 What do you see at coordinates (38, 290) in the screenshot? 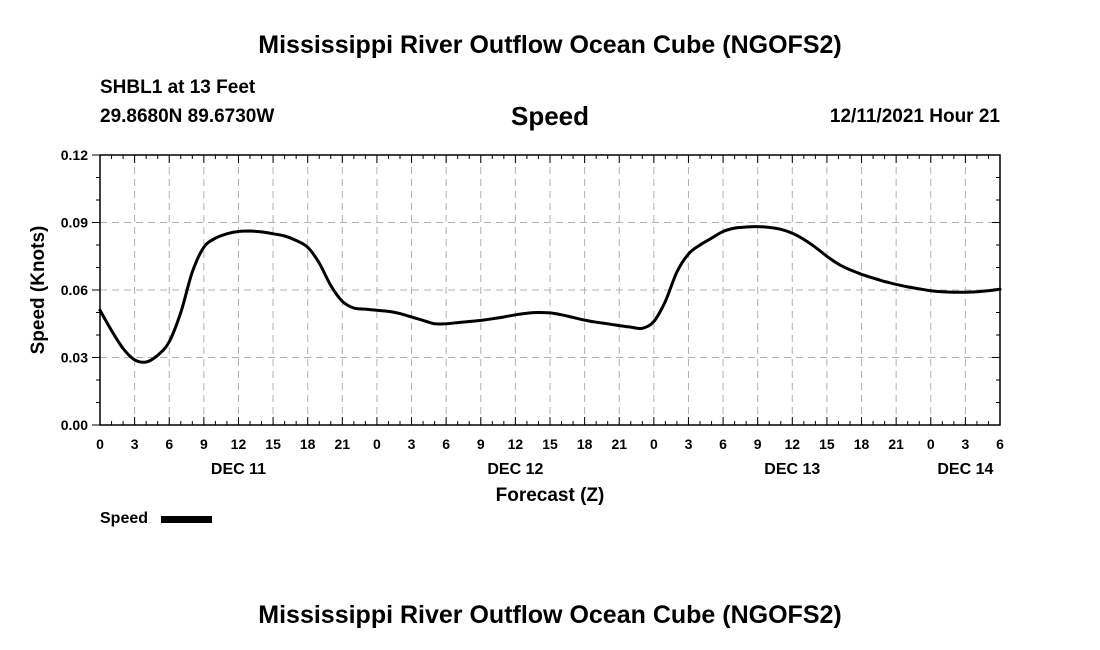
I see `y-axis-title: Speed (Knots)` at bounding box center [38, 290].